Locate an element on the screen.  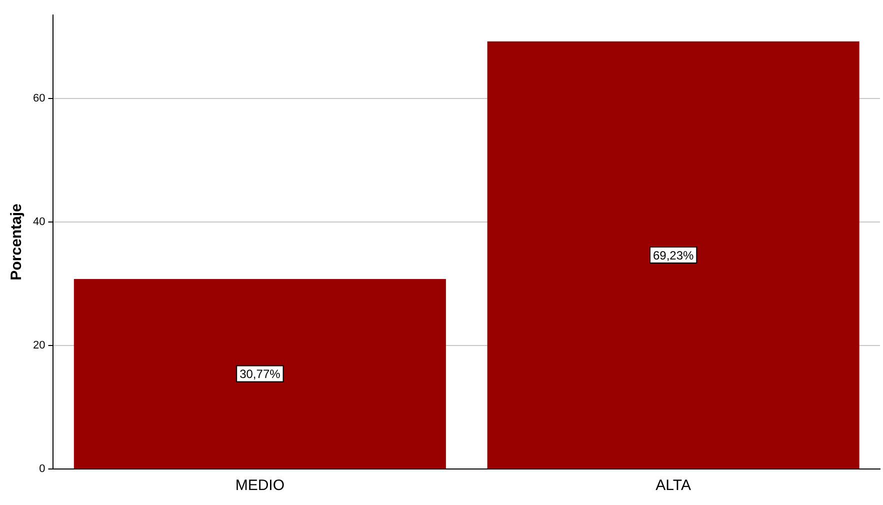
y-tick-label: 20 is located at coordinates (39, 345).